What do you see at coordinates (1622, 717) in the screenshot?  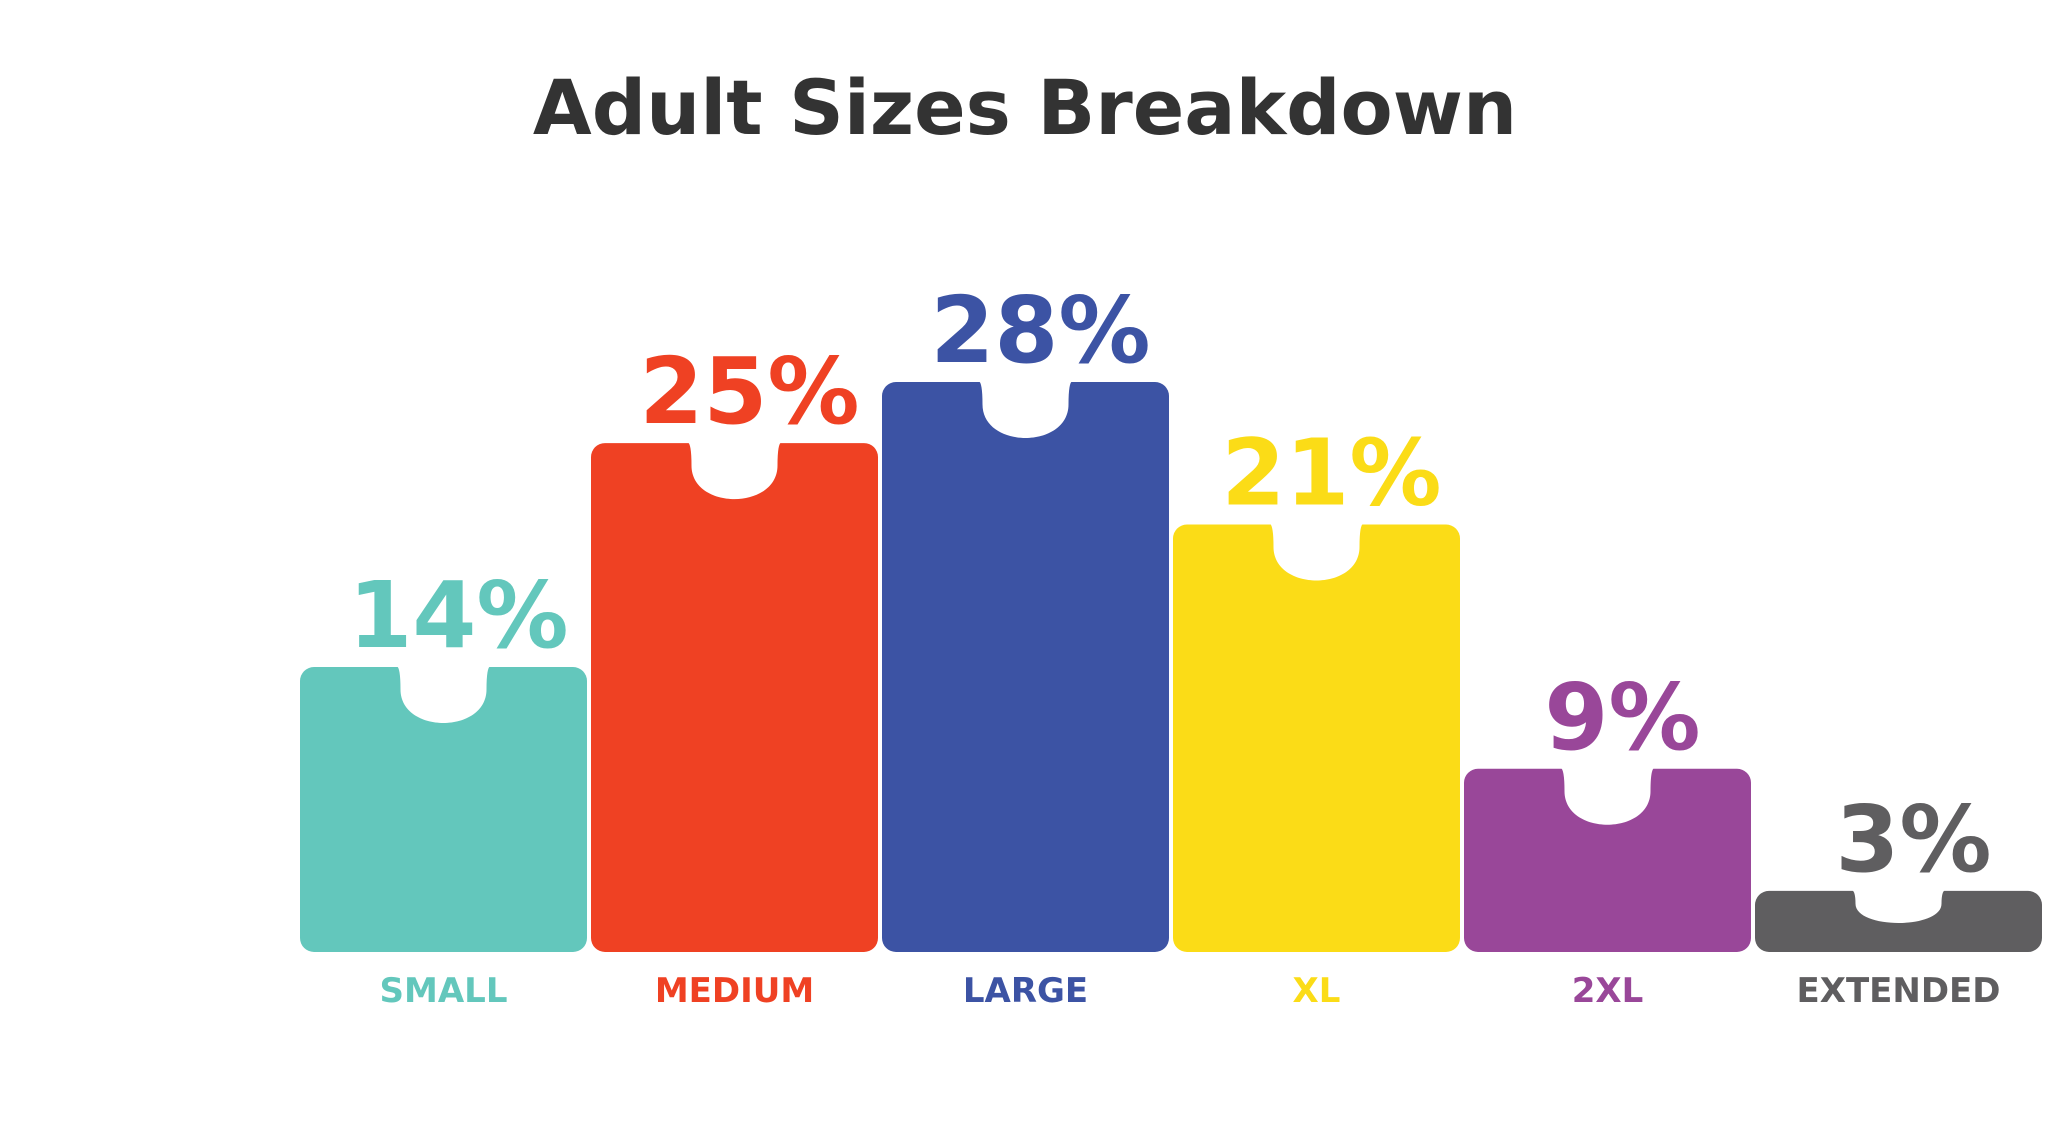 I see `value-label: 9%` at bounding box center [1622, 717].